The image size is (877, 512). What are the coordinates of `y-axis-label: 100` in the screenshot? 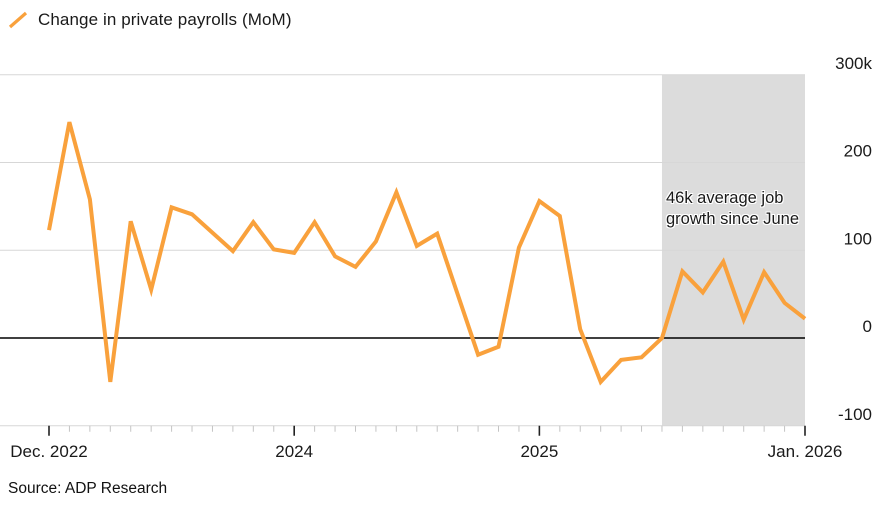 It's located at (858, 238).